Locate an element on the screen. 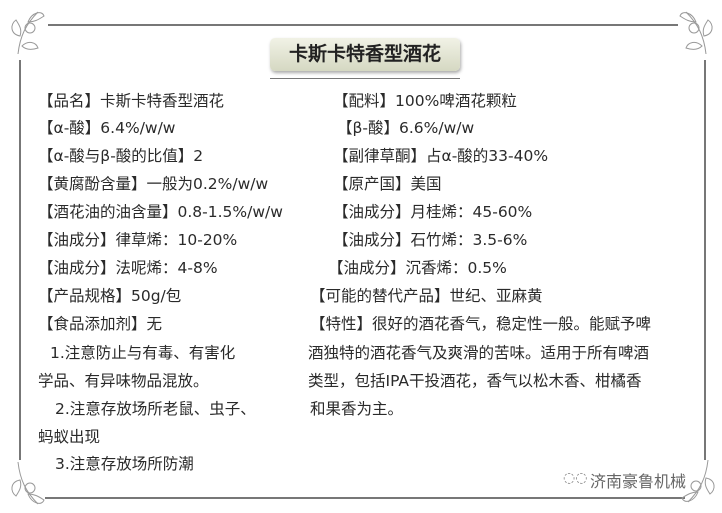 The height and width of the screenshot is (513, 722). left-line: 【α-酸】6.4%/w/w is located at coordinates (107, 128).